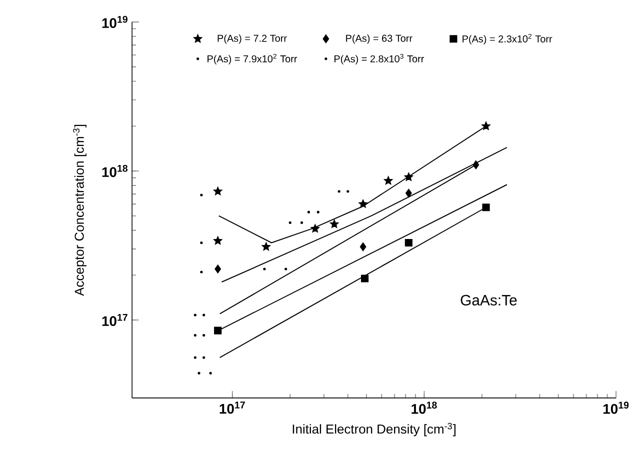 Image resolution: width=638 pixels, height=475 pixels. What do you see at coordinates (79, 210) in the screenshot?
I see `y-axis-title: Acceptor Concentration [cm$^{-3}$]` at bounding box center [79, 210].